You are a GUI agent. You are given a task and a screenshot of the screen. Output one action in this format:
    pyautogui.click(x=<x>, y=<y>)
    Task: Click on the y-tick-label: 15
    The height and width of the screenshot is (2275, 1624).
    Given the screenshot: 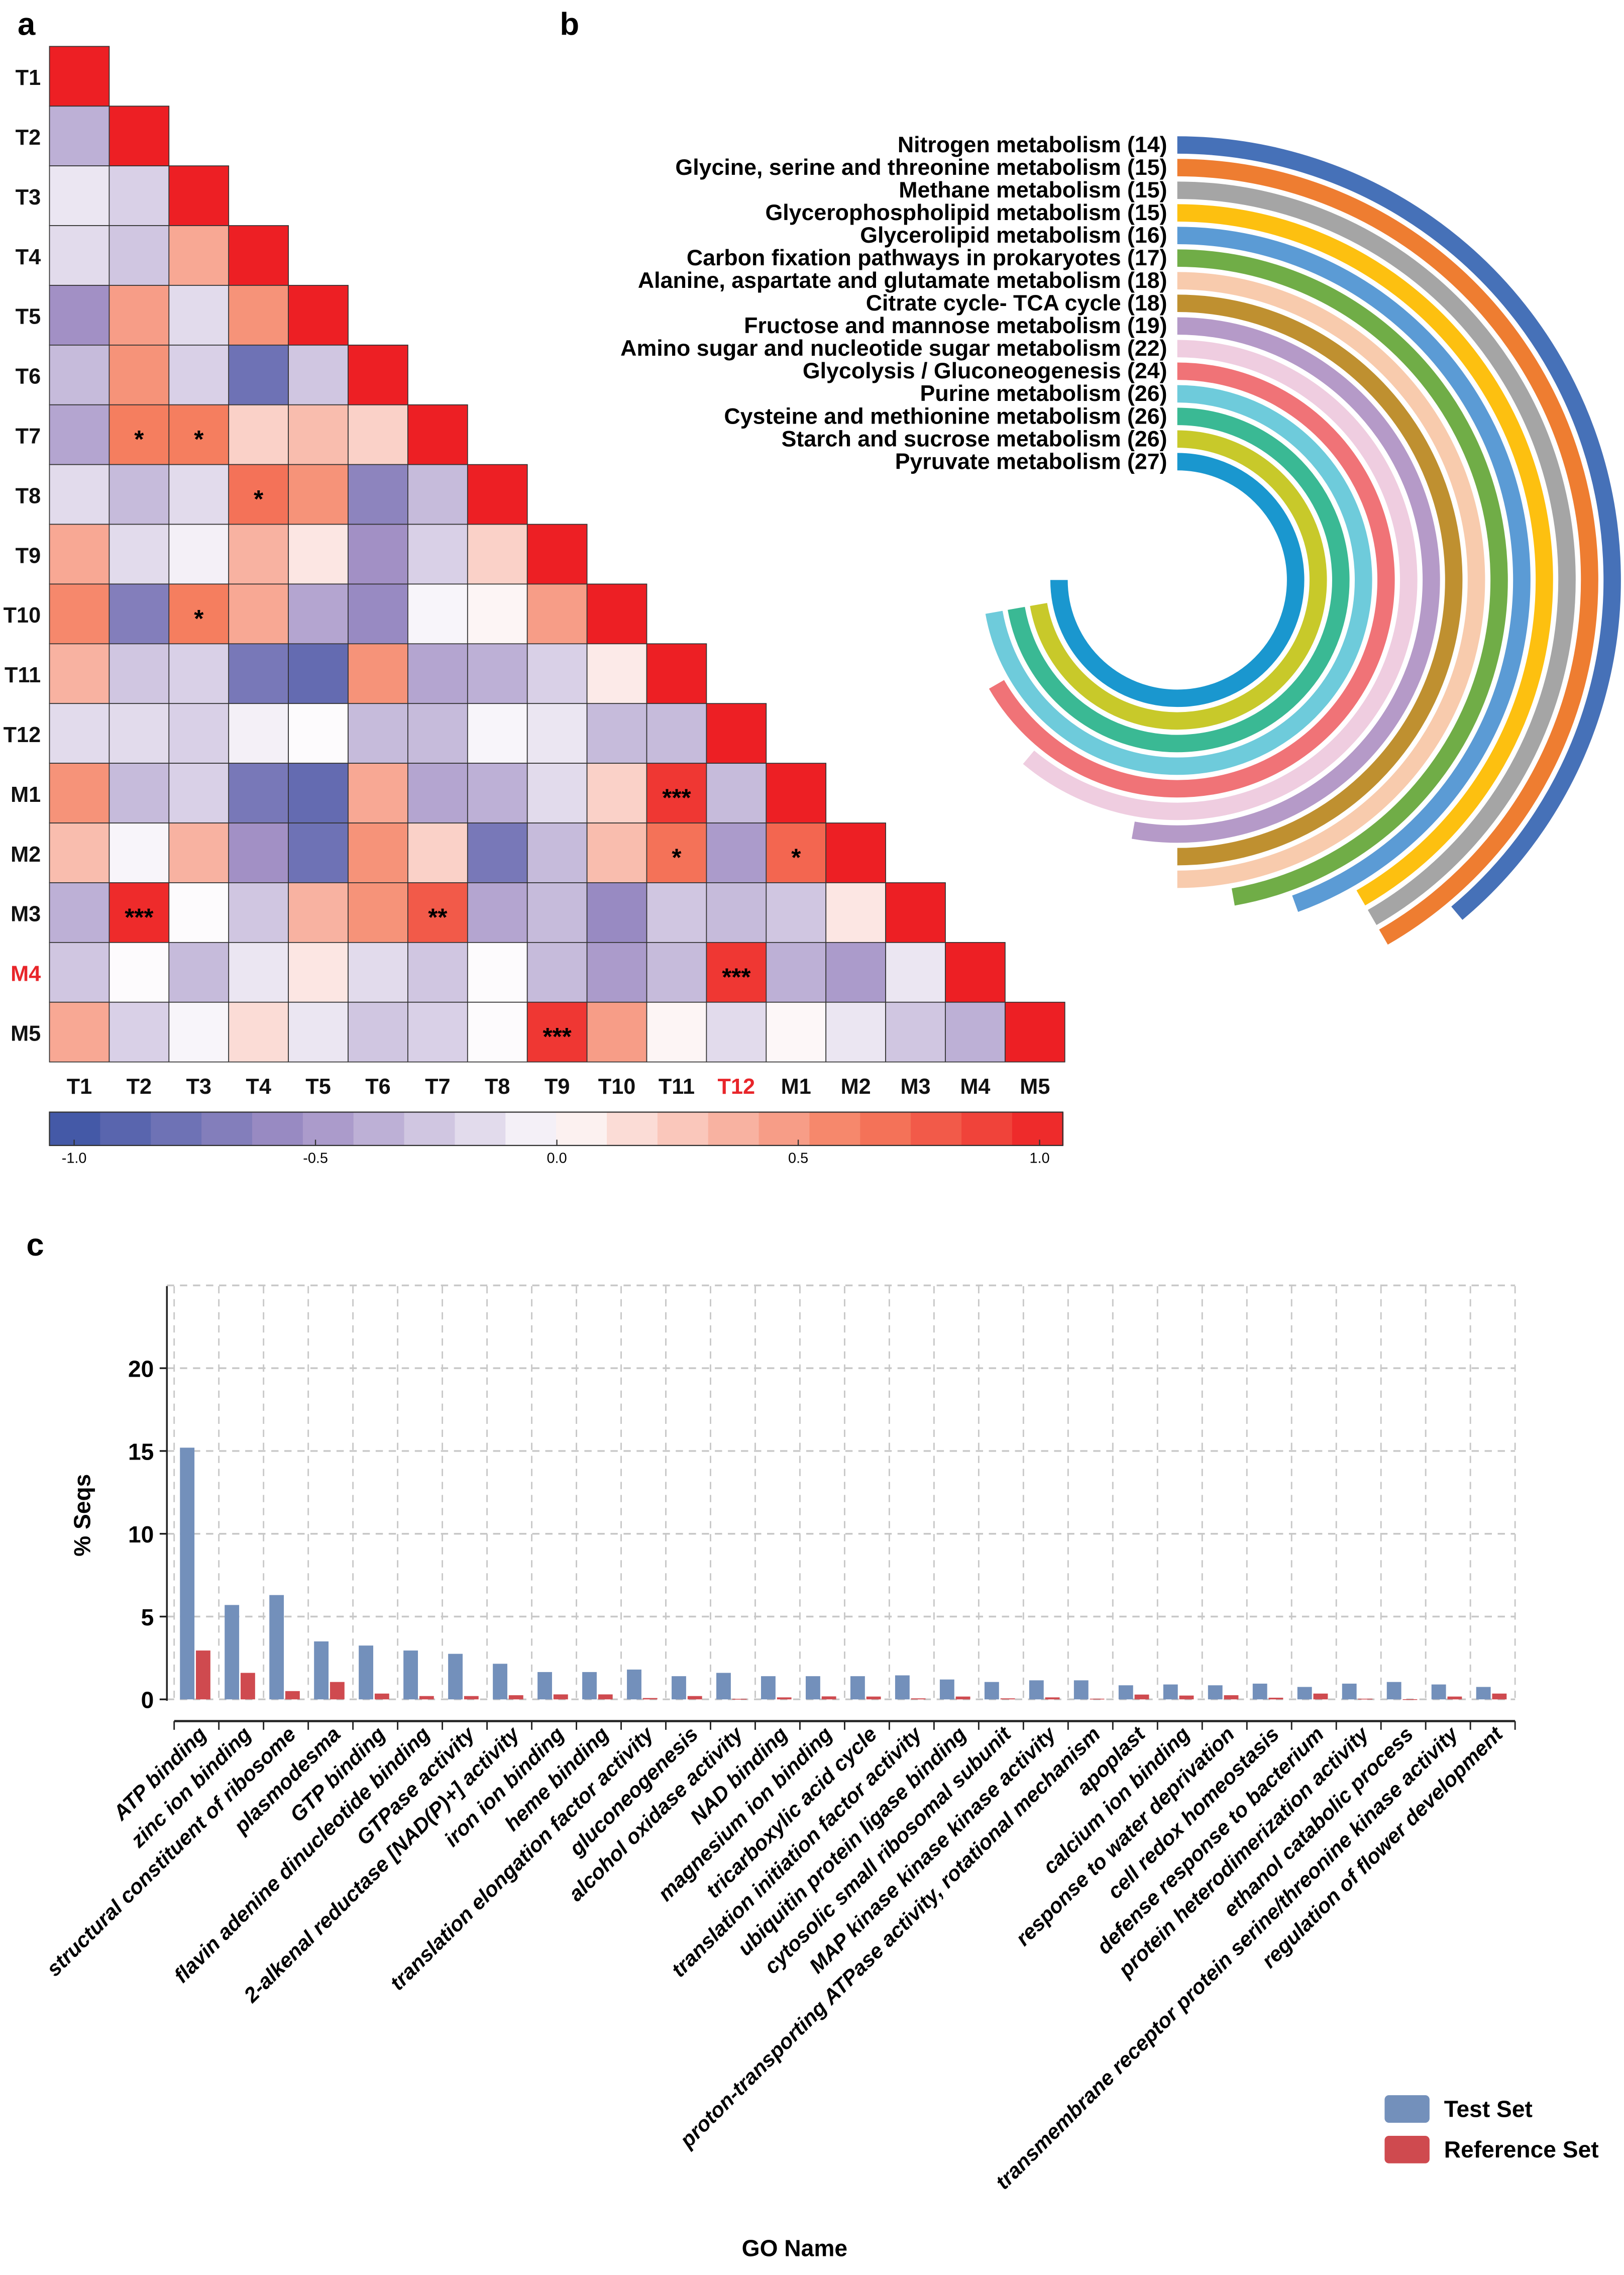 What is the action you would take?
    pyautogui.click(x=141, y=1451)
    